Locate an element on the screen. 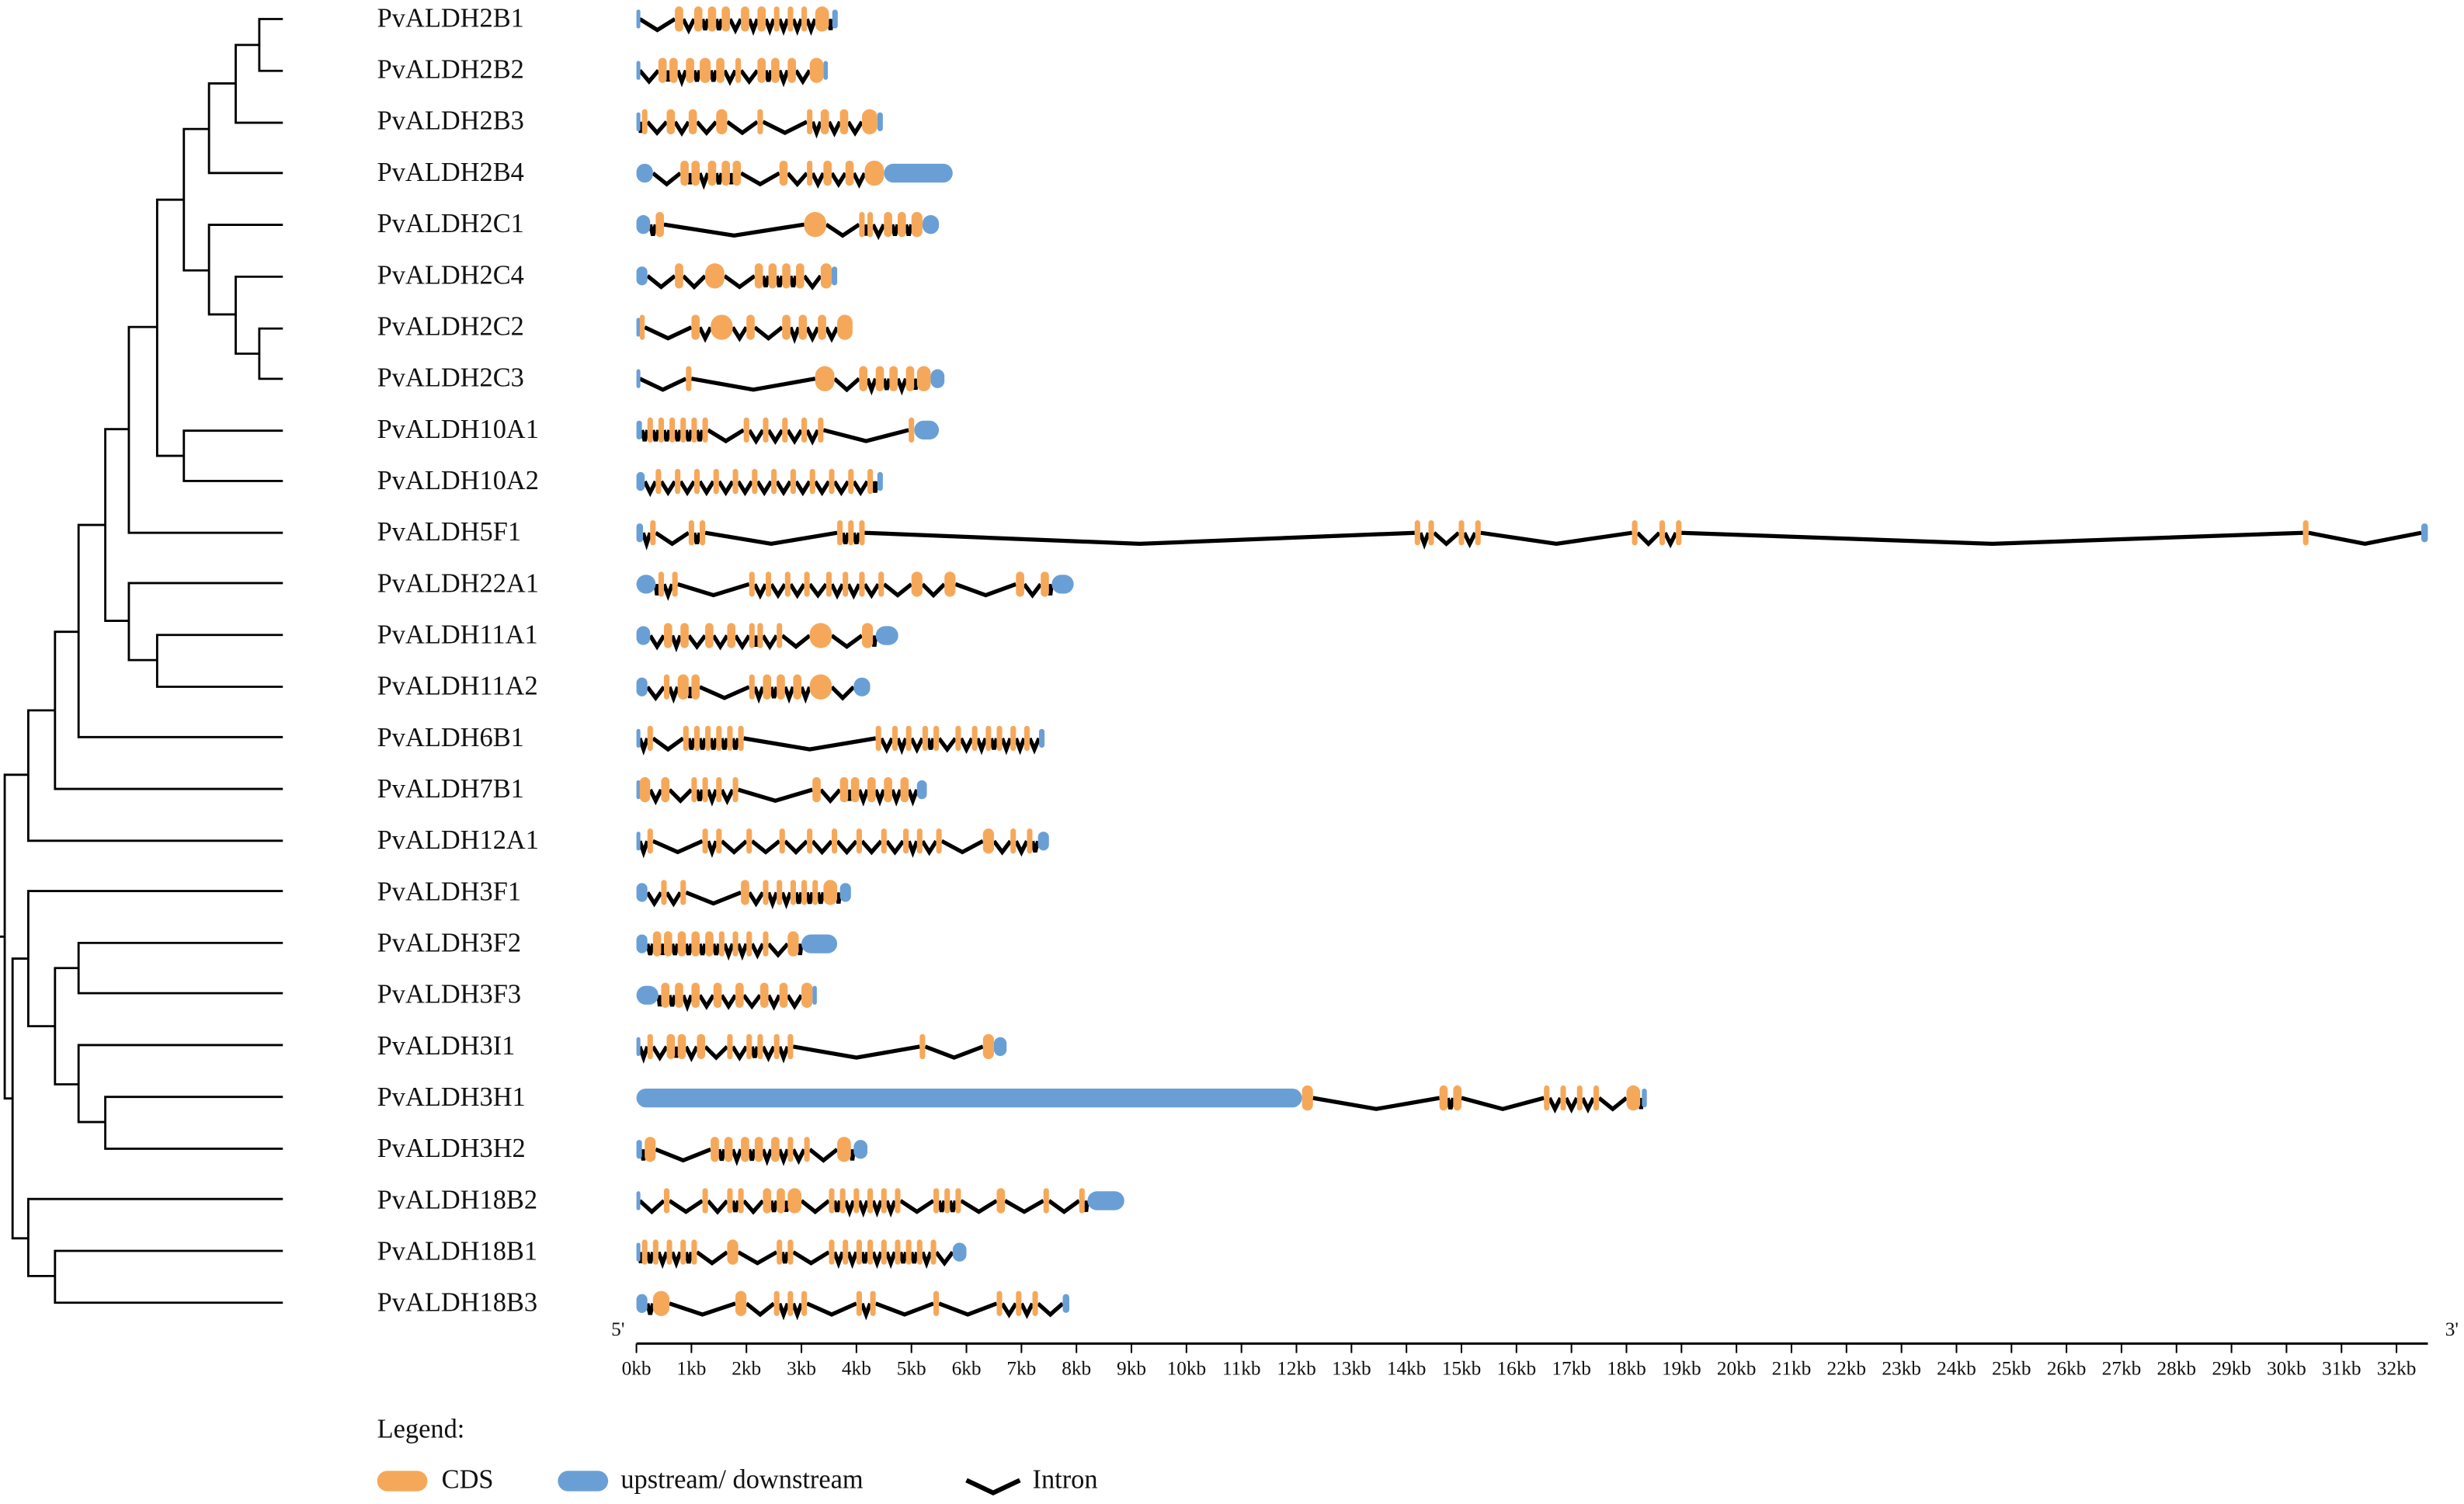 This screenshot has height=1504, width=2464. x-tick-label: 13kb is located at coordinates (1352, 1369).